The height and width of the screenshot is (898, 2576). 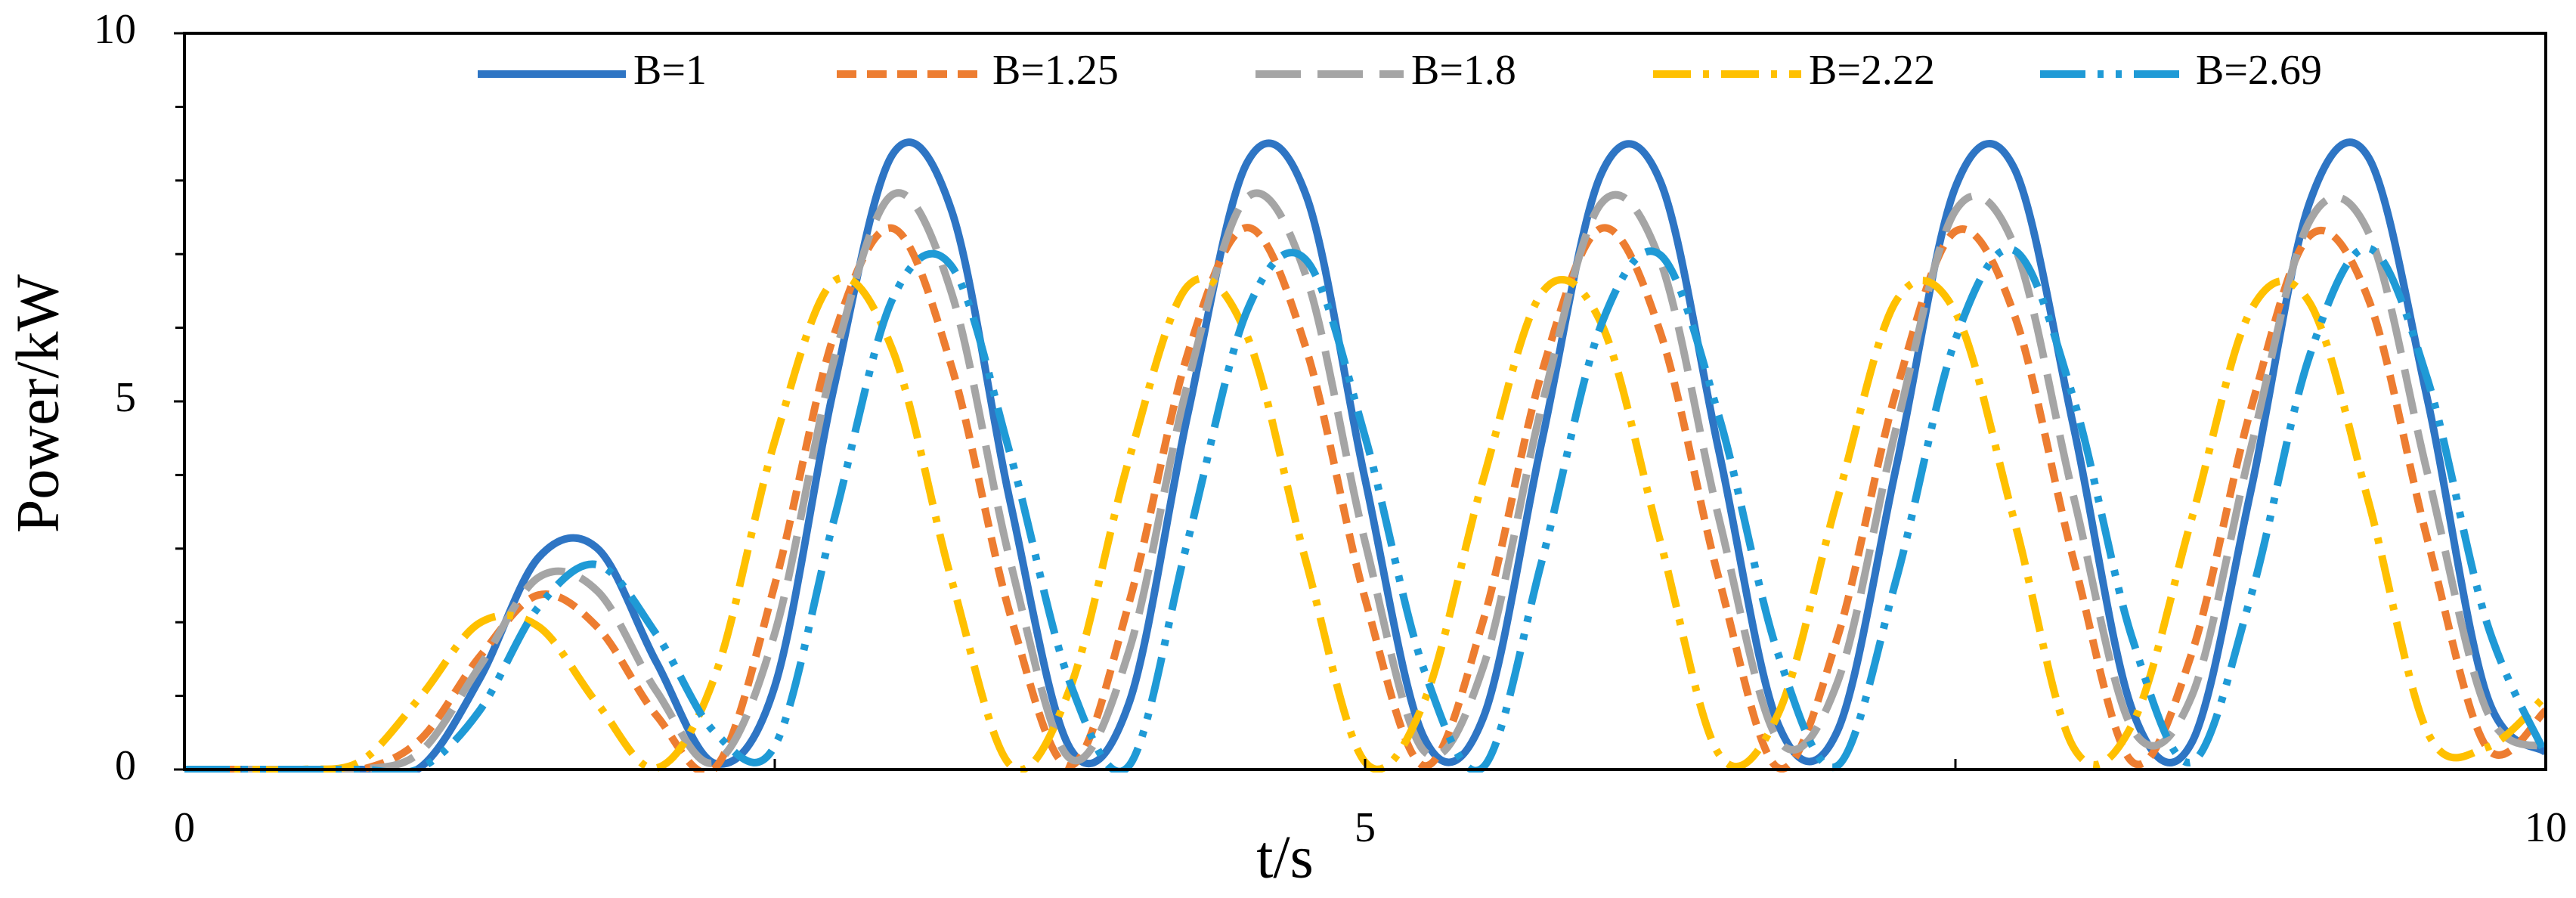 What do you see at coordinates (1872, 70) in the screenshot?
I see `legend-label: B=2.22` at bounding box center [1872, 70].